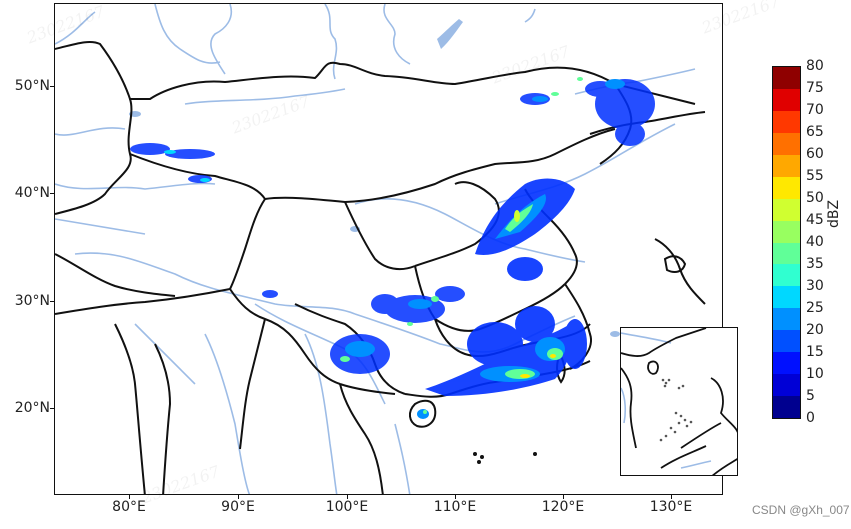 This screenshot has height=529, width=851. I want to click on colorbar-tick-label: 55, so click(815, 176).